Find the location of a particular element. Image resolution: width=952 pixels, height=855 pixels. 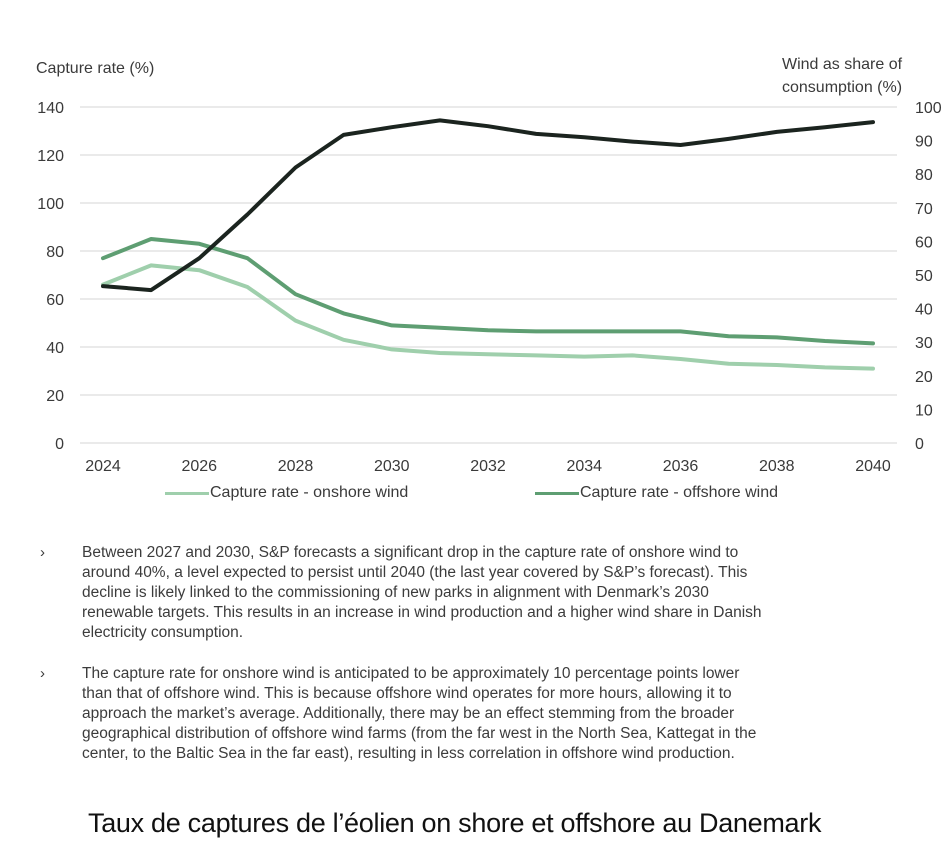

right-tick-label: 90 is located at coordinates (924, 142).